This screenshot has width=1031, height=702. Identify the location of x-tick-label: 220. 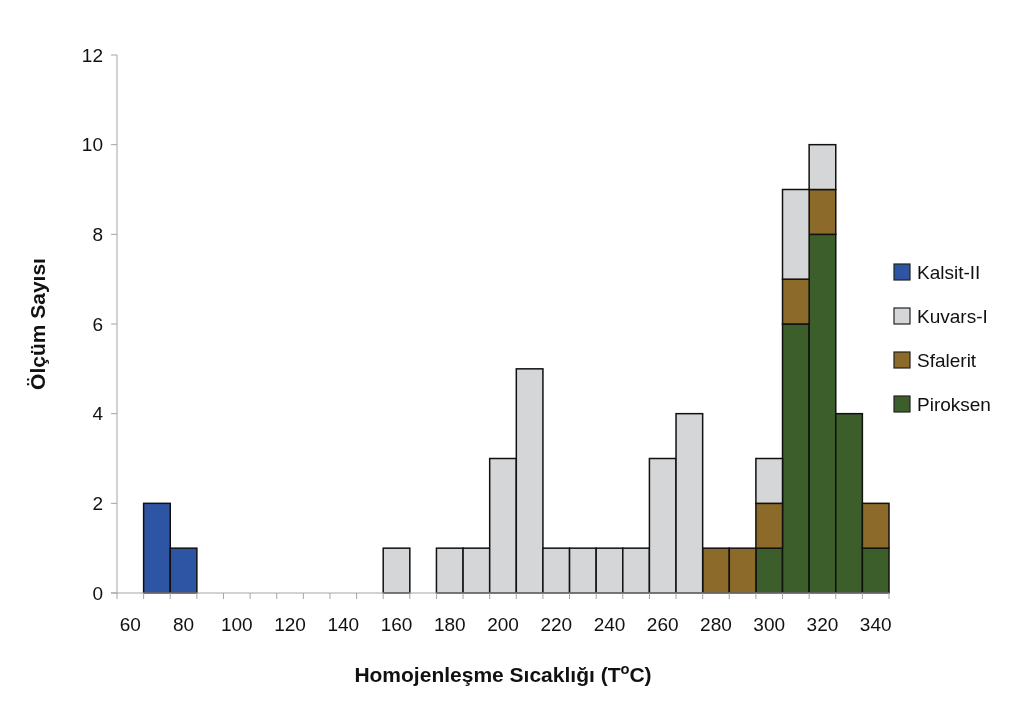
(556, 624).